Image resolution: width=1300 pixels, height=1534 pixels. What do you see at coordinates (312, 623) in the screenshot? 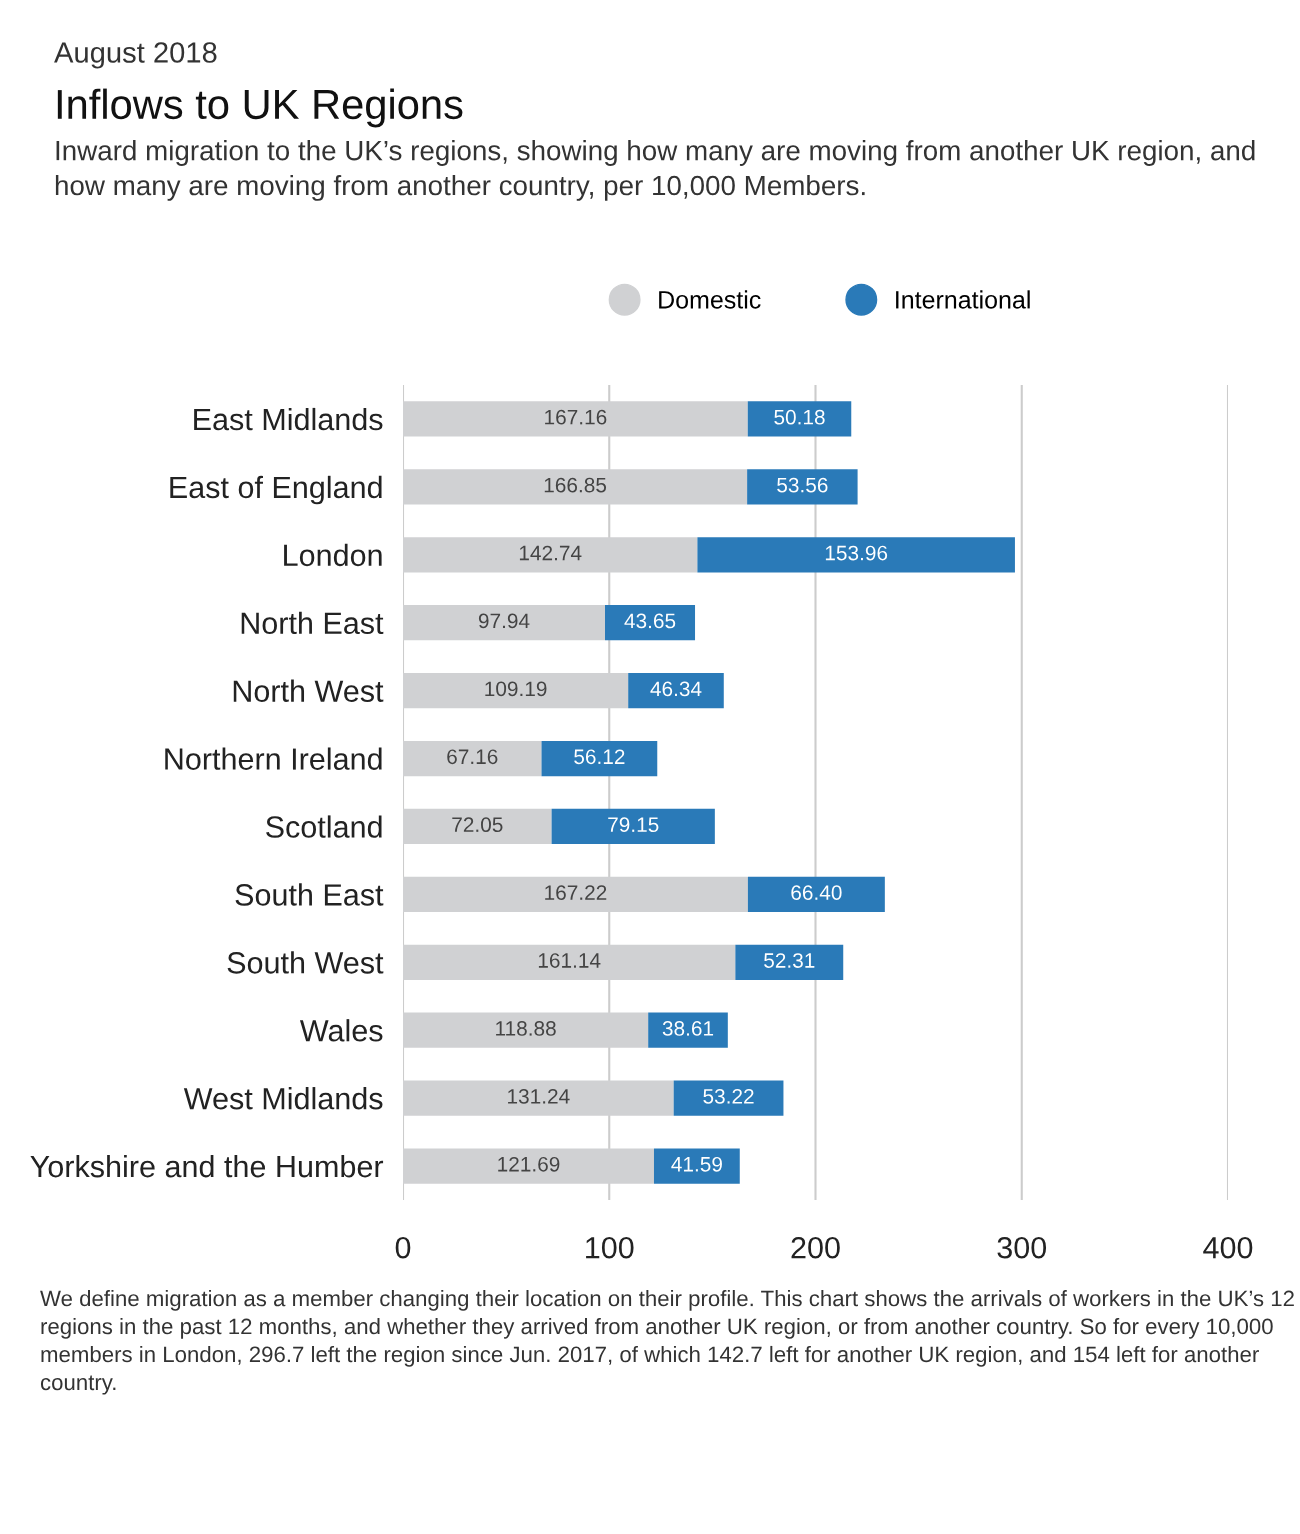
I see `y-tick-label: North East` at bounding box center [312, 623].